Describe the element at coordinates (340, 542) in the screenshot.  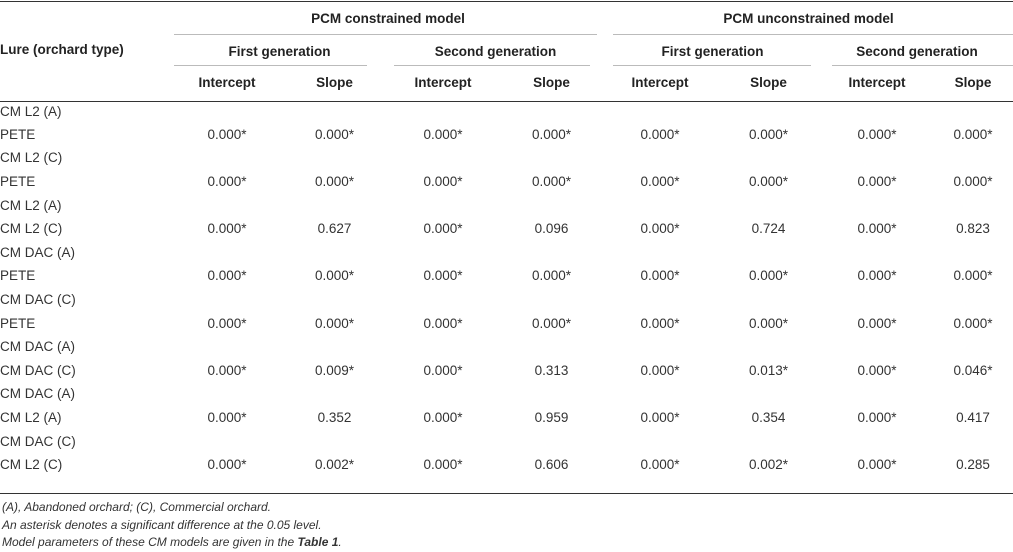
I see `footnote-period: .` at that location.